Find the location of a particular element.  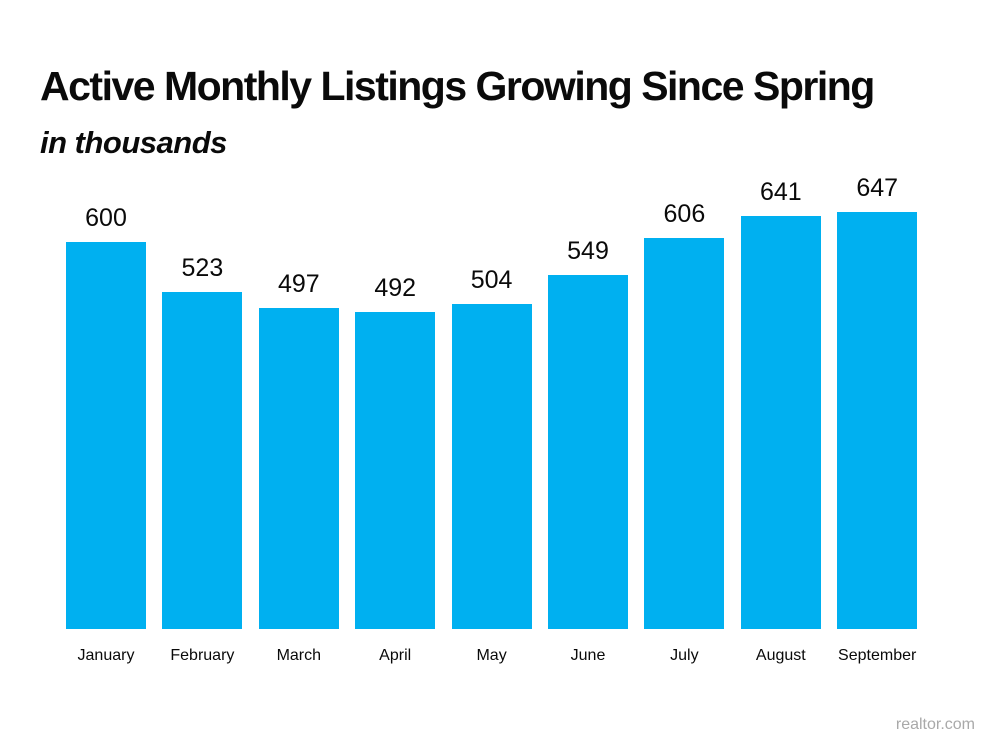

bar-value-label: 606 is located at coordinates (684, 214).